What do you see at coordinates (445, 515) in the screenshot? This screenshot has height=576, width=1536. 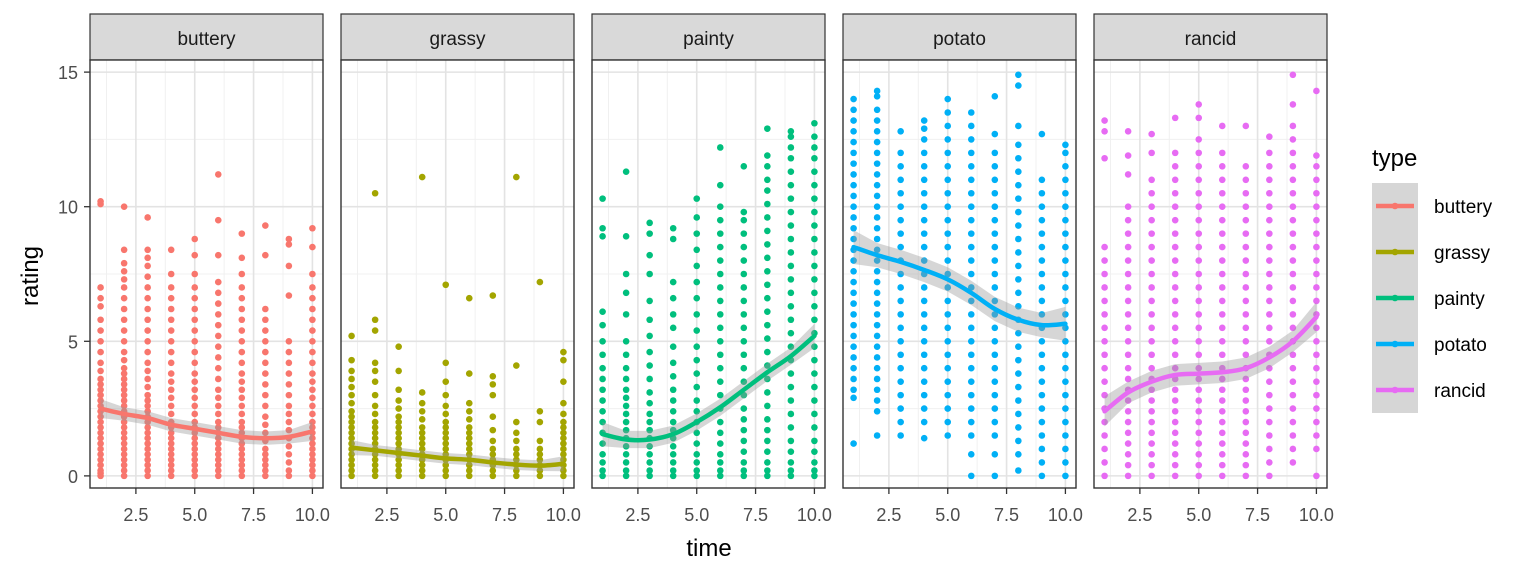 I see `x-tick-label: 5.0` at bounding box center [445, 515].